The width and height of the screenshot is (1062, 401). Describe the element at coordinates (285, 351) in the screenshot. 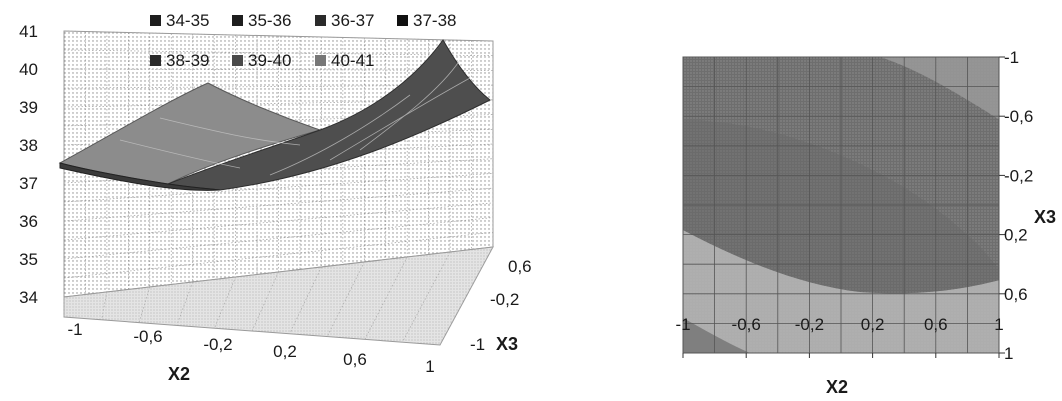

I see `x-tick-label: 0,2` at that location.